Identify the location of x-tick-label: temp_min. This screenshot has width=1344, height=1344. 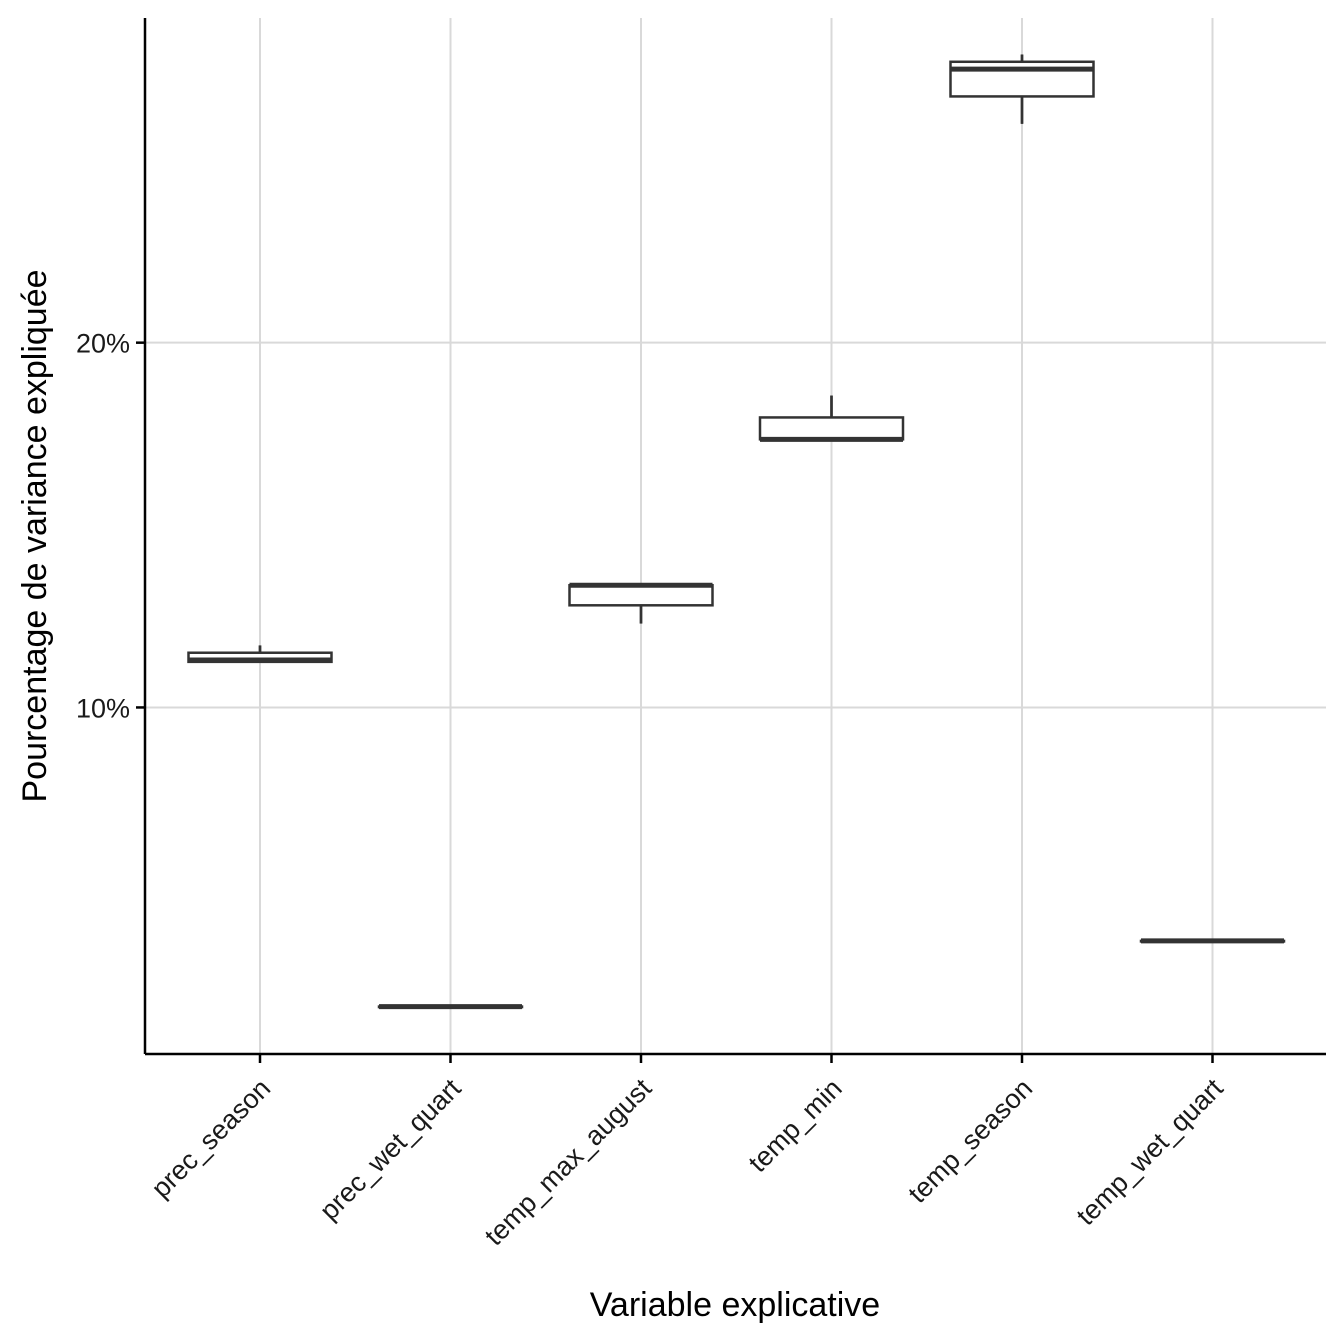
(795, 1125).